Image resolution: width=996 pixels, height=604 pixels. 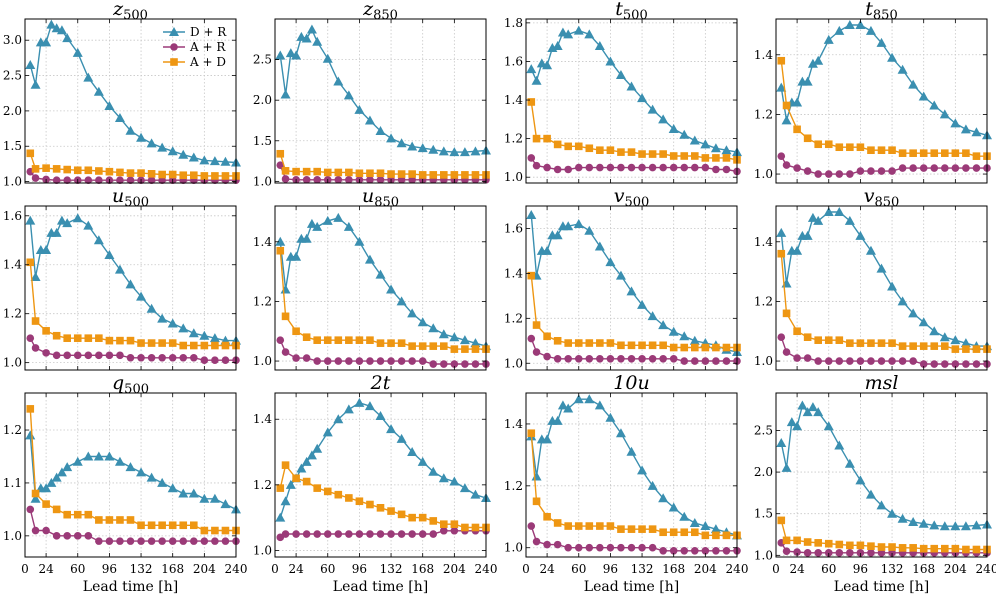 What do you see at coordinates (174, 31) in the screenshot?
I see `legend-marker-d-r` at bounding box center [174, 31].